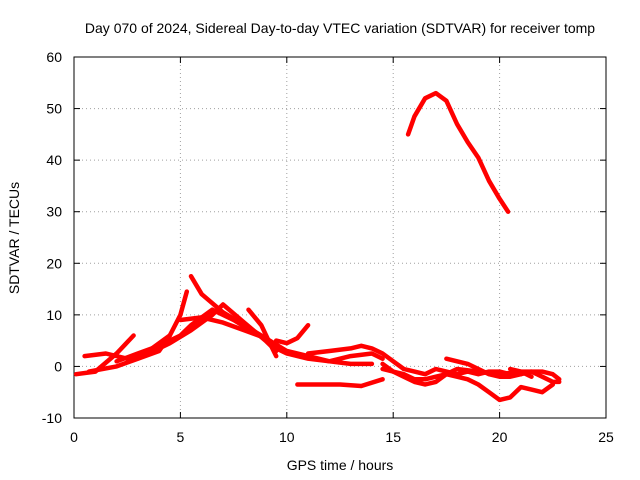 This screenshot has width=640, height=480. What do you see at coordinates (500, 437) in the screenshot?
I see `x-tick-label: 20` at bounding box center [500, 437].